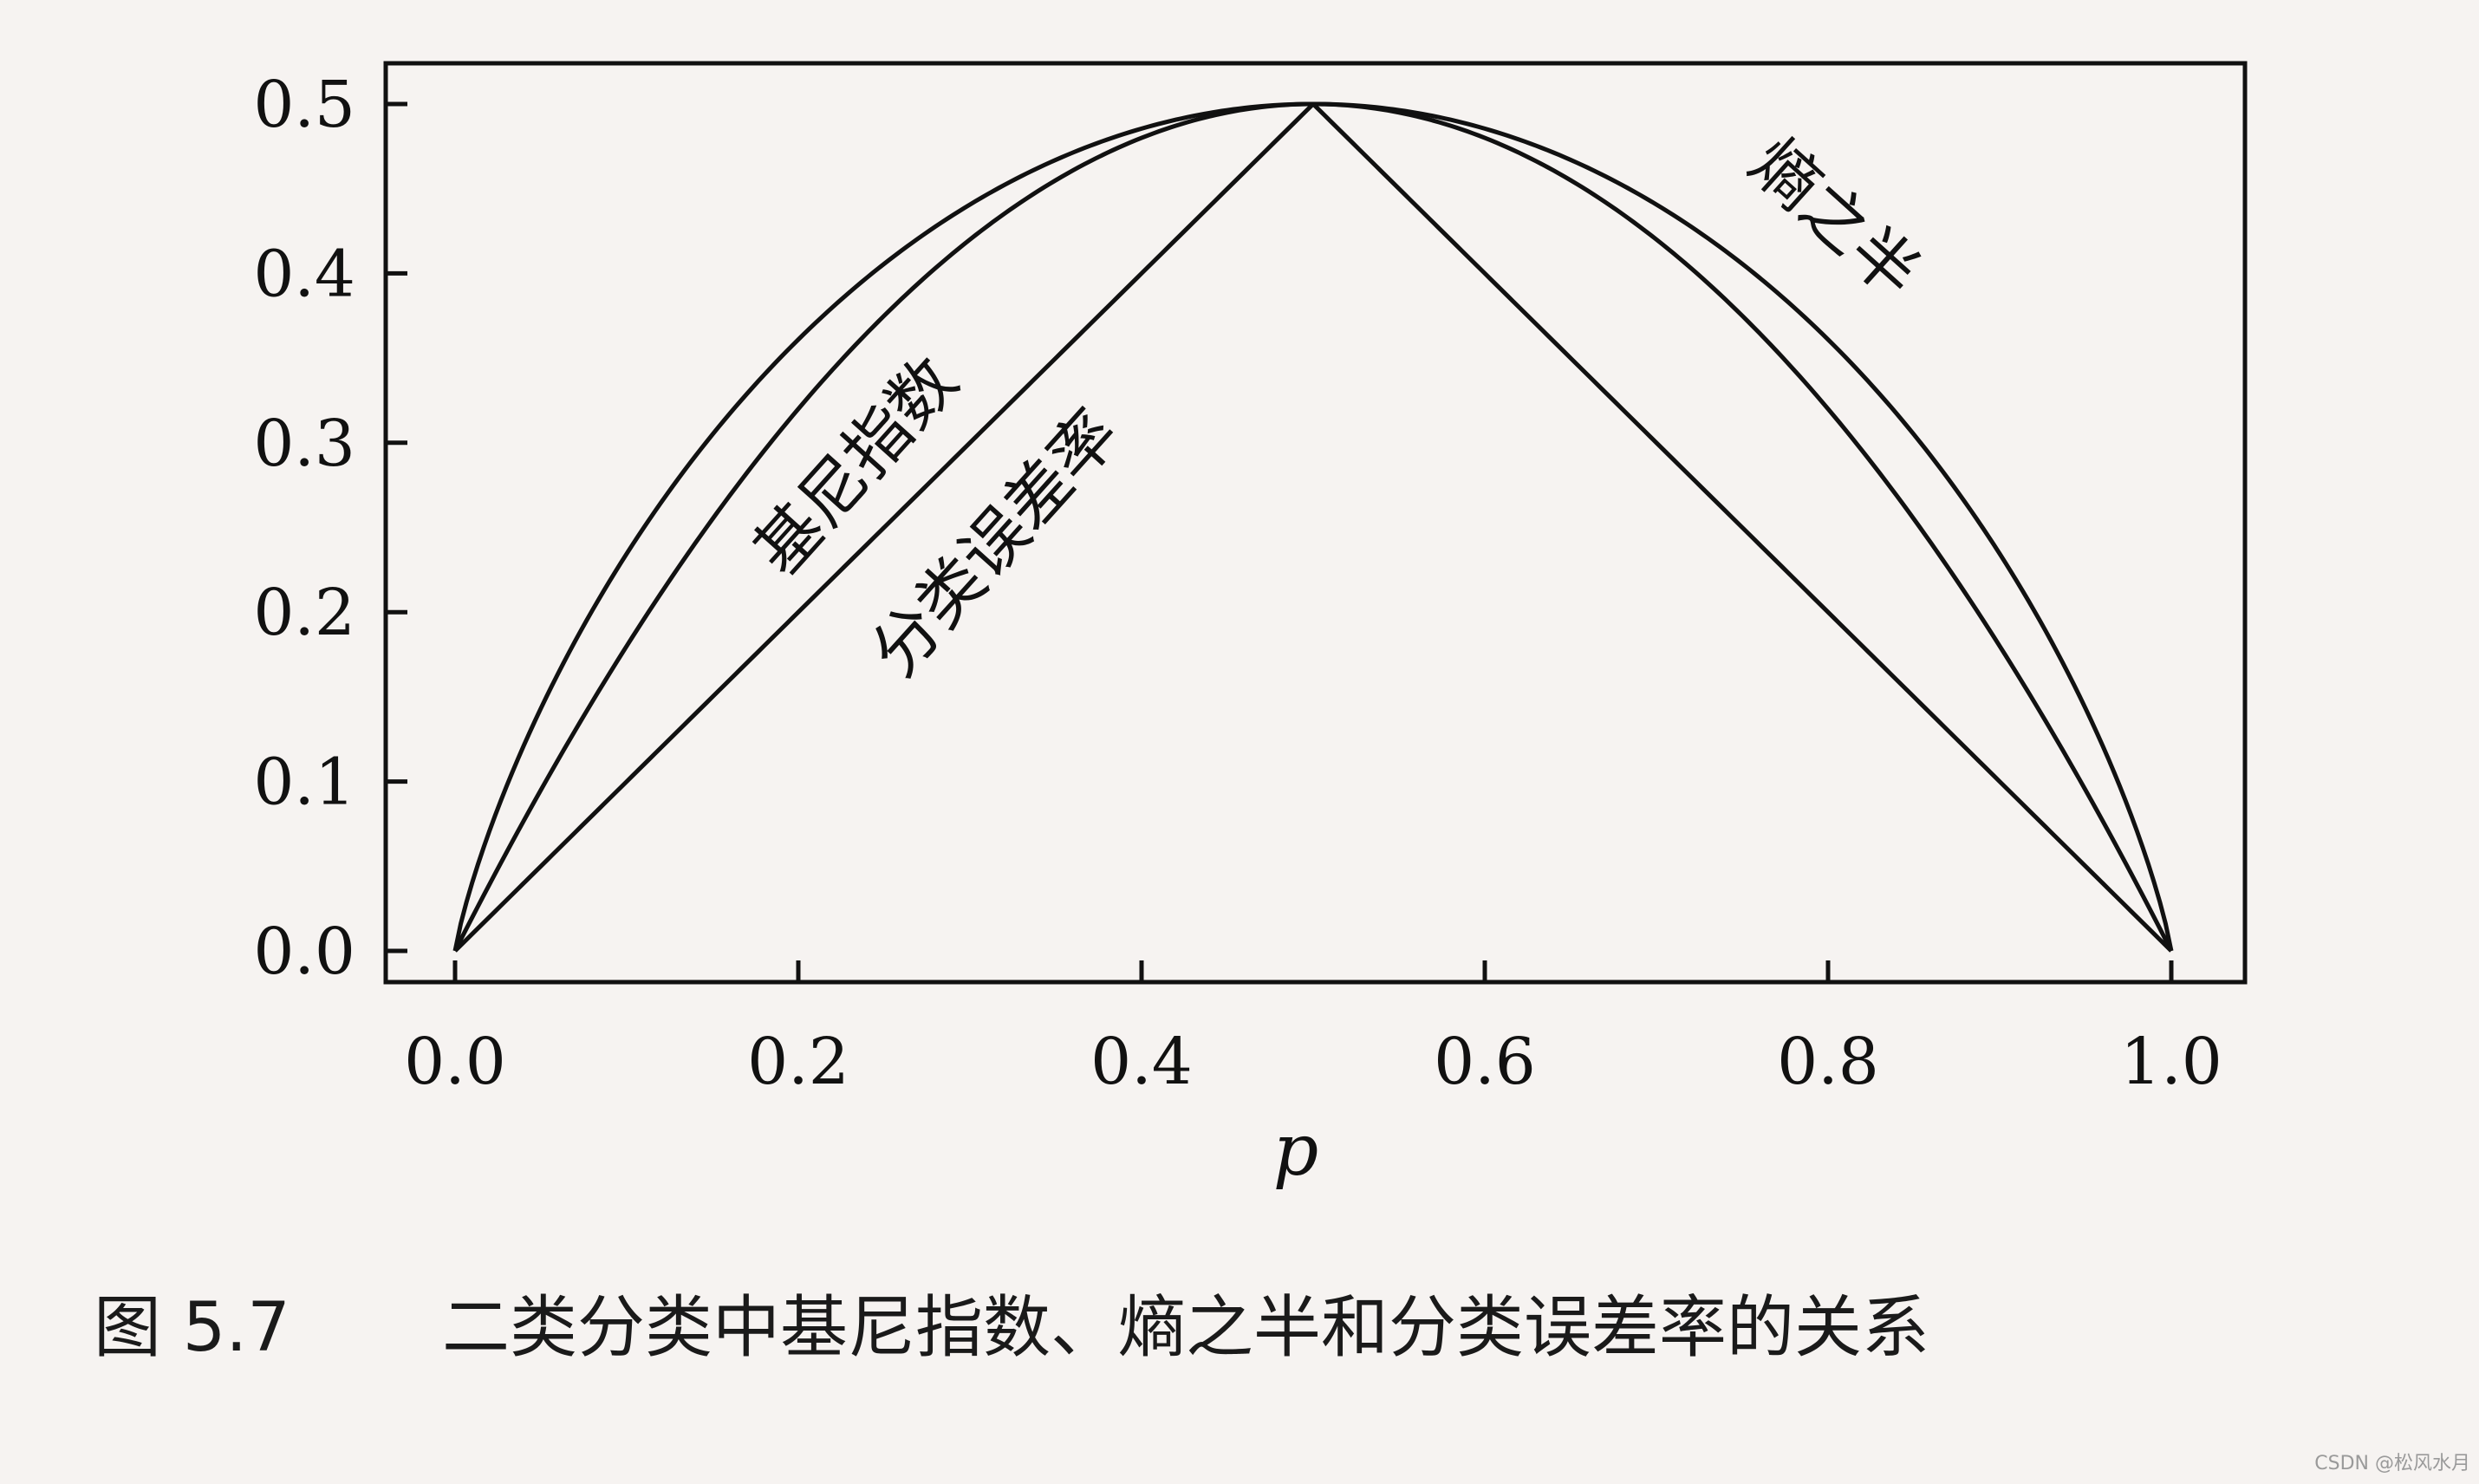 The width and height of the screenshot is (2479, 1484). Describe the element at coordinates (304, 444) in the screenshot. I see `y-tick-label: 0.3` at that location.